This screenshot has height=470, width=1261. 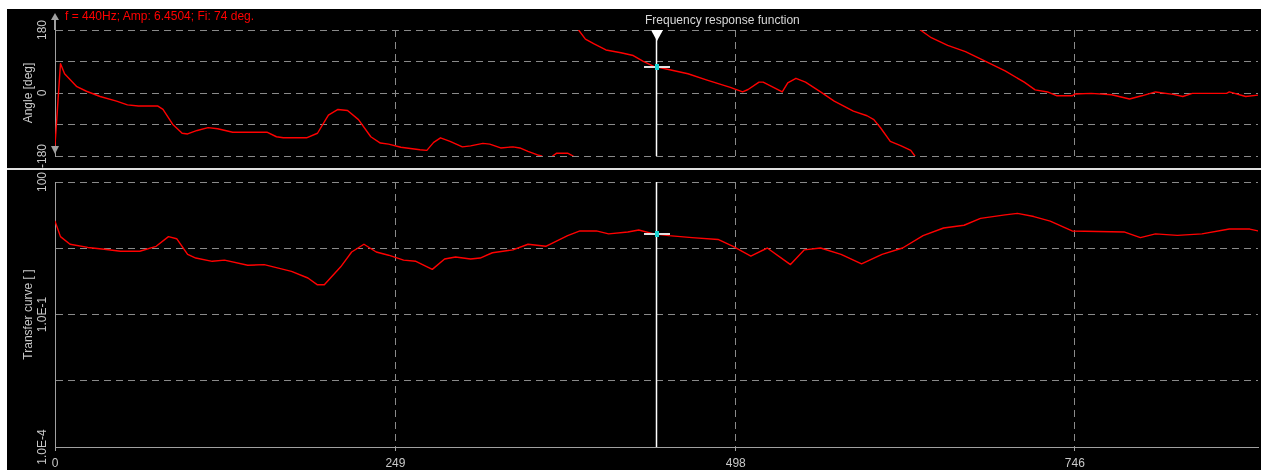 What do you see at coordinates (42, 93) in the screenshot?
I see `y-tick-label: 0` at bounding box center [42, 93].